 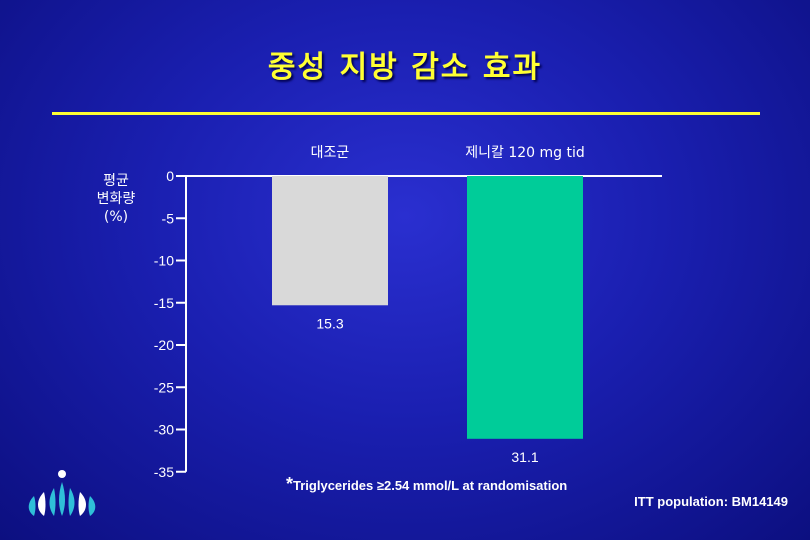 I want to click on y-tick-label: 0, so click(x=170, y=176).